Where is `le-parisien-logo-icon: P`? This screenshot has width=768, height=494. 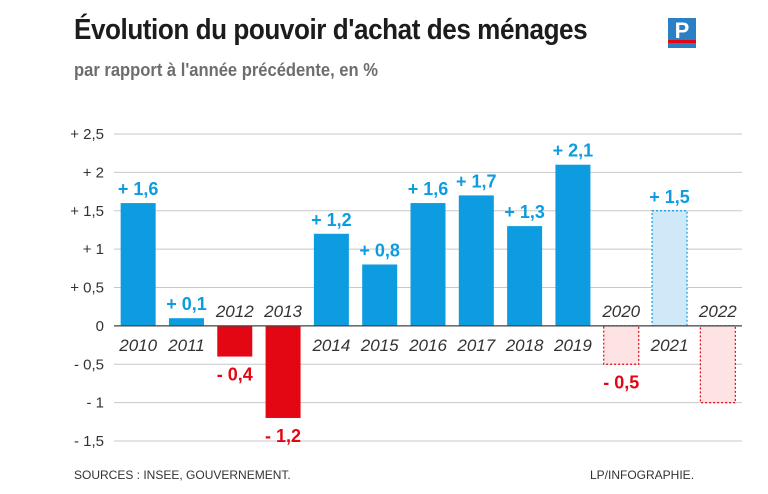 le-parisien-logo-icon: P is located at coordinates (682, 33).